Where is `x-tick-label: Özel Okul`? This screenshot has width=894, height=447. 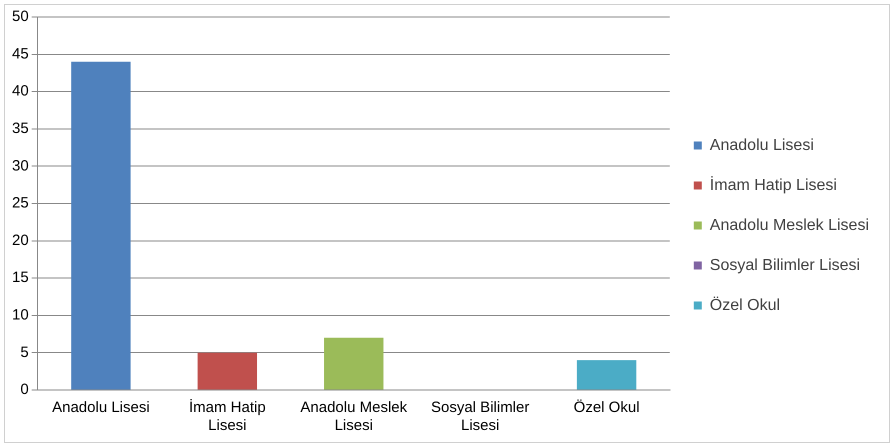
x-tick-label: Özel Okul is located at coordinates (607, 407).